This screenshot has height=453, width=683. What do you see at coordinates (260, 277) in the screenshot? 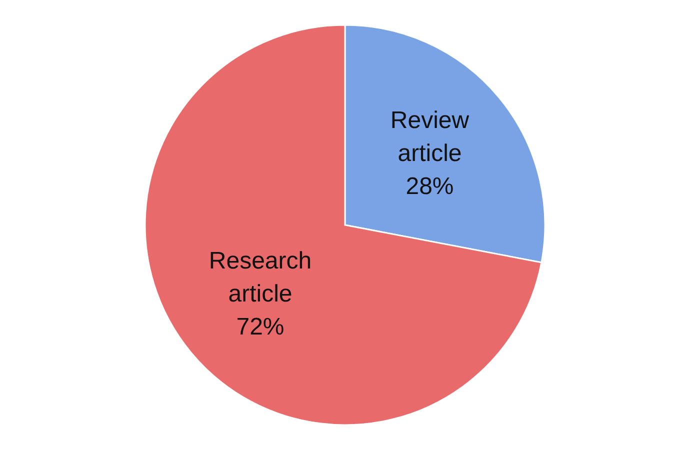
I see `slice-label: Research article` at bounding box center [260, 277].